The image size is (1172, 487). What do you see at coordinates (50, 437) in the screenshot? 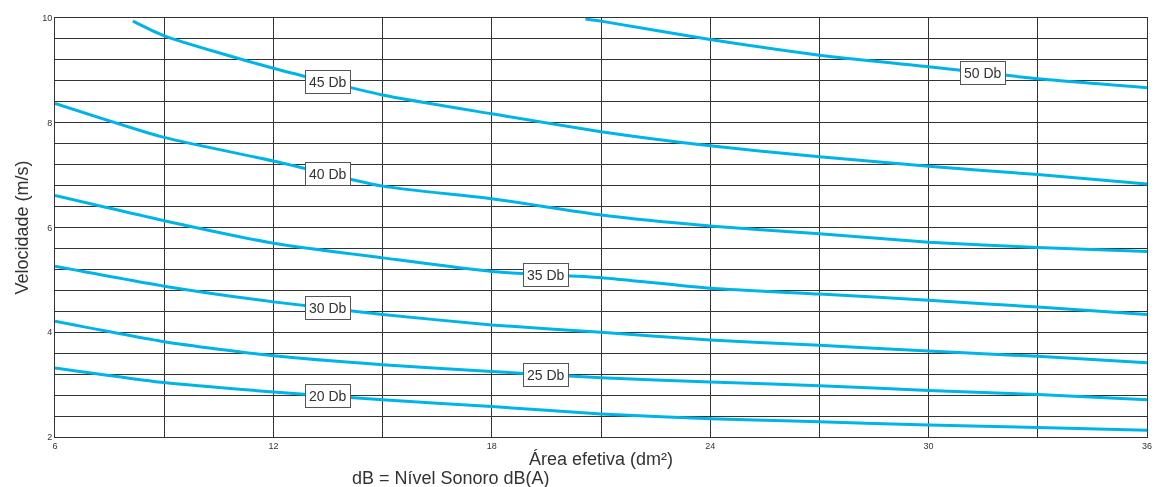
I see `y-tick-label: 2` at bounding box center [50, 437].